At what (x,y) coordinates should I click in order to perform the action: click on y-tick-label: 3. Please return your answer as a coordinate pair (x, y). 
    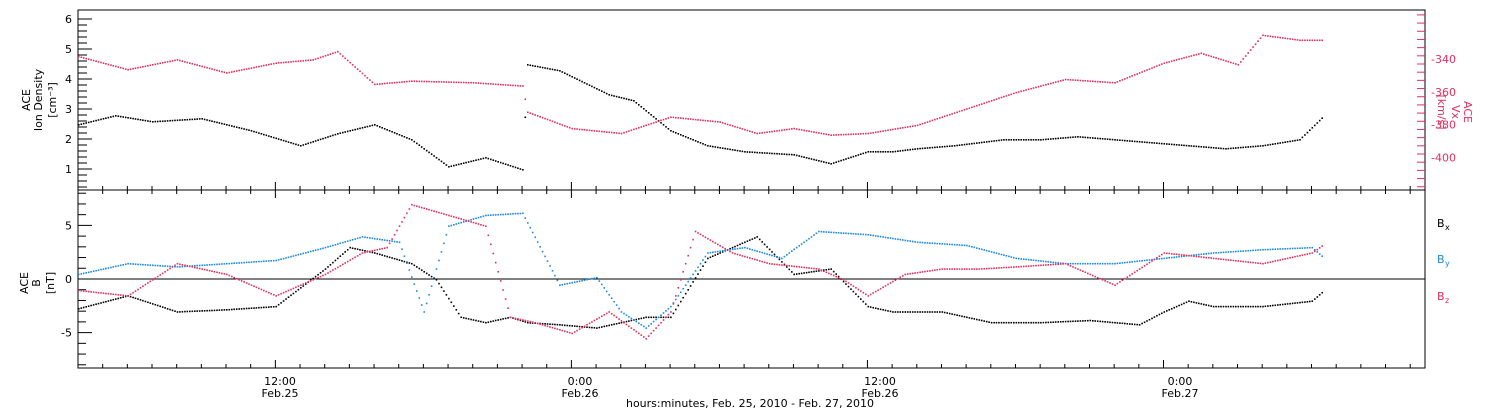
    Looking at the image, I should click on (68, 109).